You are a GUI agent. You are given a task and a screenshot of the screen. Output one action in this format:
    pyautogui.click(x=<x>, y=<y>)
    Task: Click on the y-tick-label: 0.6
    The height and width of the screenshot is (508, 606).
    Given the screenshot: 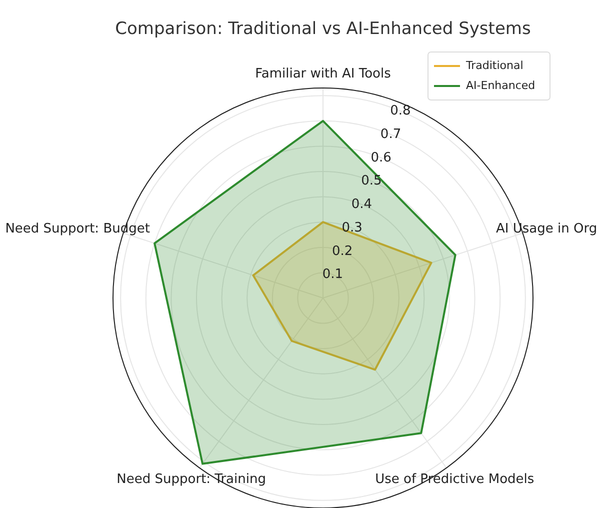 What is the action you would take?
    pyautogui.click(x=381, y=158)
    